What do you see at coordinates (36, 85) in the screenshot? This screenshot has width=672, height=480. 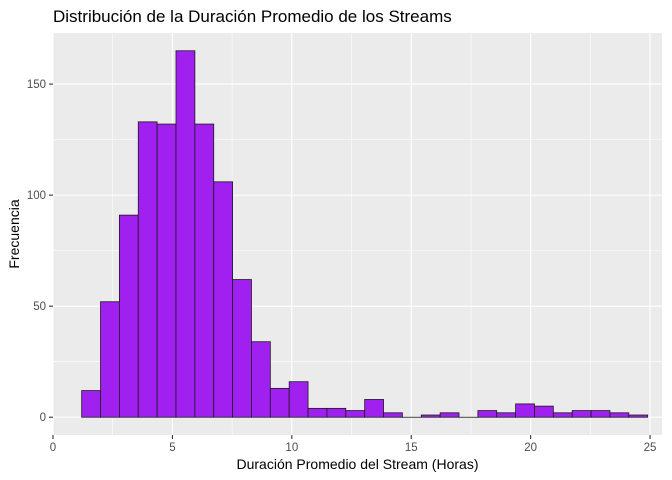 I see `y-tick-label: 150` at bounding box center [36, 85].